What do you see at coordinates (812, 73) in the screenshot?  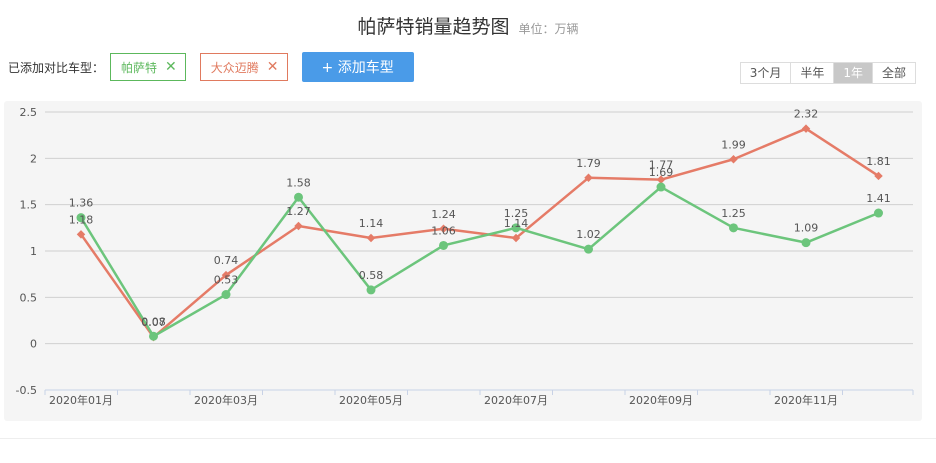 I see `period-half-year: 半年` at bounding box center [812, 73].